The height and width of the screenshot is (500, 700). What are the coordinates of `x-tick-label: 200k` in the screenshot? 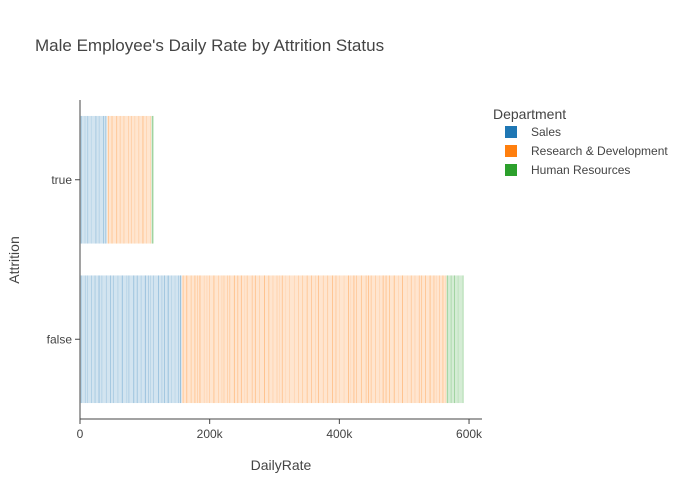 It's located at (210, 434).